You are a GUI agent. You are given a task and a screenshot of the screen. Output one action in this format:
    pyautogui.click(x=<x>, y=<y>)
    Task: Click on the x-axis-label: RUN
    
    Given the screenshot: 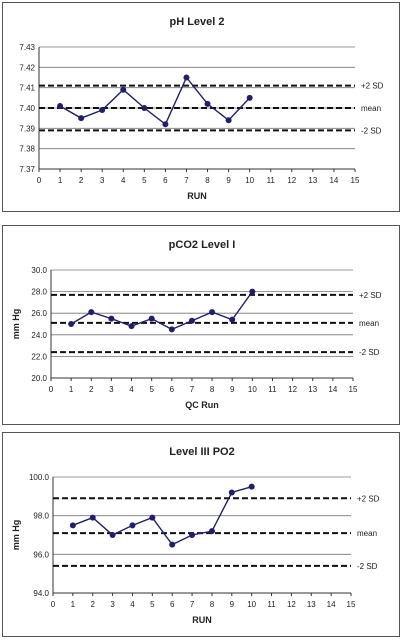 What is the action you would take?
    pyautogui.click(x=197, y=196)
    